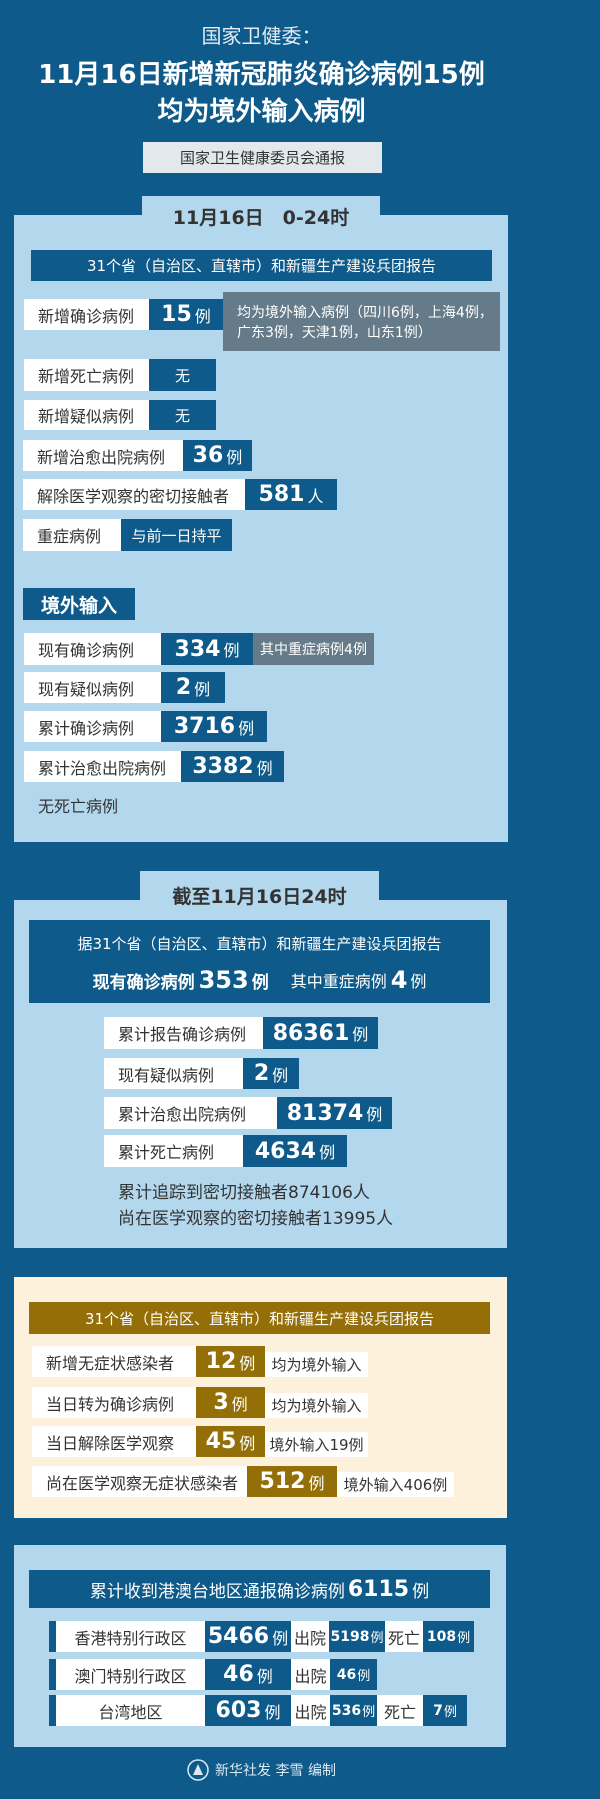 This screenshot has height=1799, width=600. Describe the element at coordinates (79, 604) in the screenshot. I see `imported-heading: 境外输入` at that location.